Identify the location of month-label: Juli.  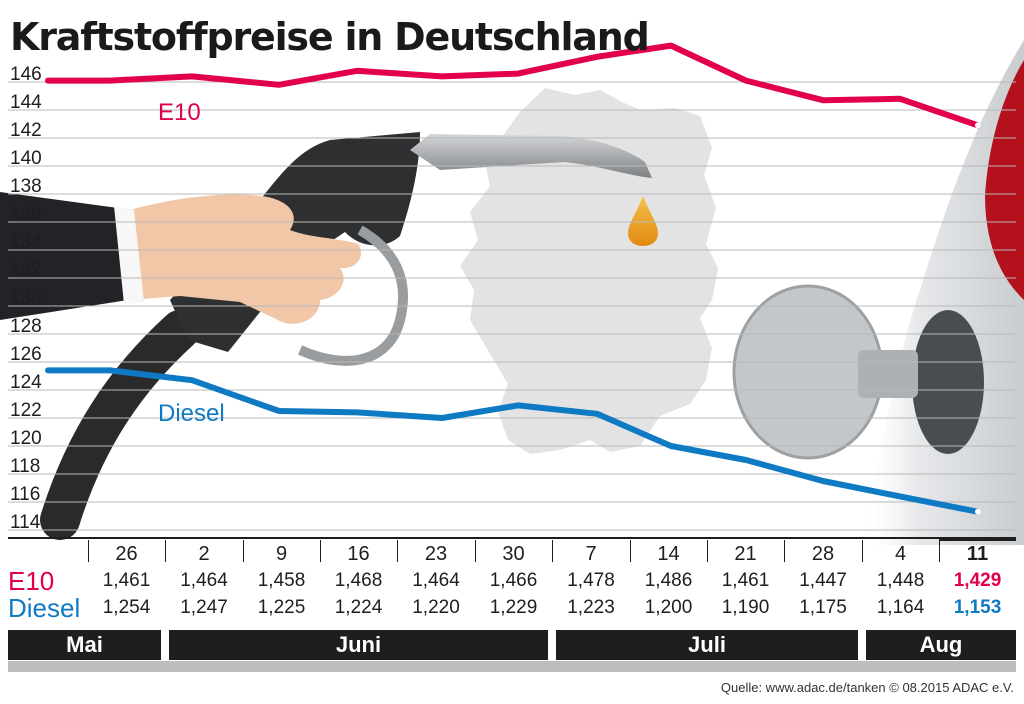
(707, 645).